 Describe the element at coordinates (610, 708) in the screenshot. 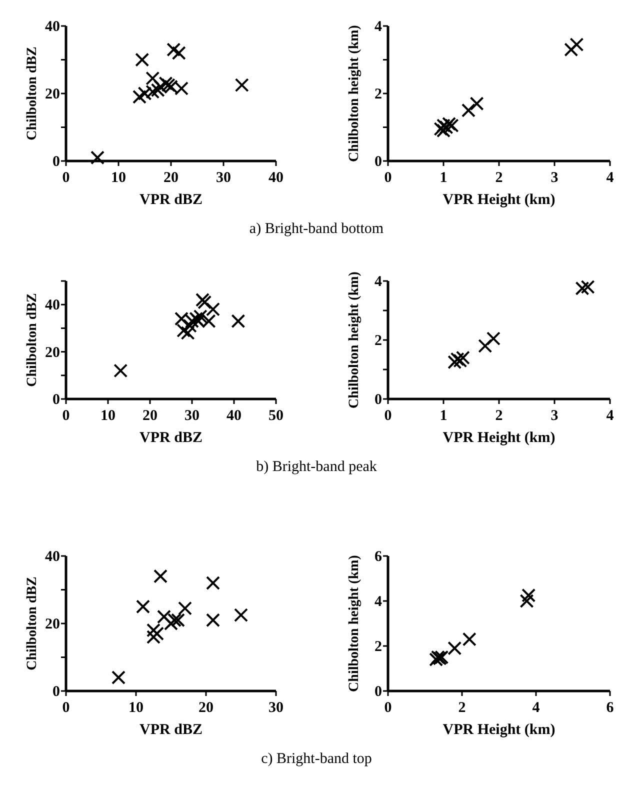

I see `x-tick-label: 6` at that location.